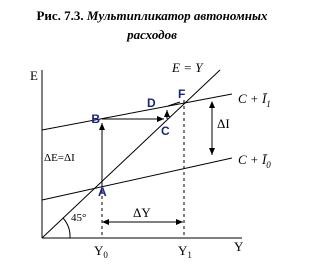 The height and width of the screenshot is (274, 320). I want to click on x-tick-label: Y1, so click(185, 251).